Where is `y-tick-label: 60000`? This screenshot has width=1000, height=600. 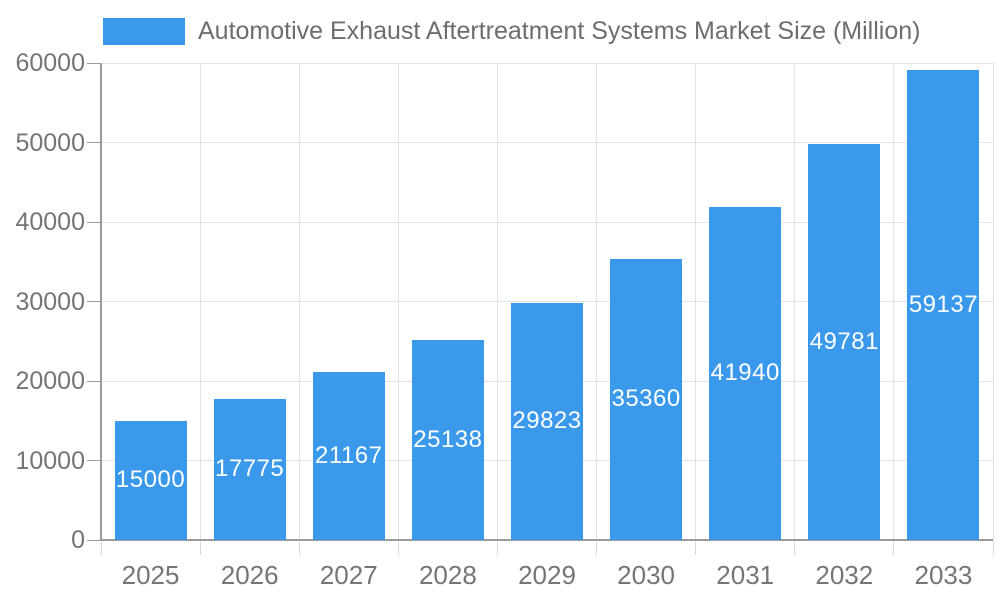
y-tick-label: 60000 is located at coordinates (50, 63).